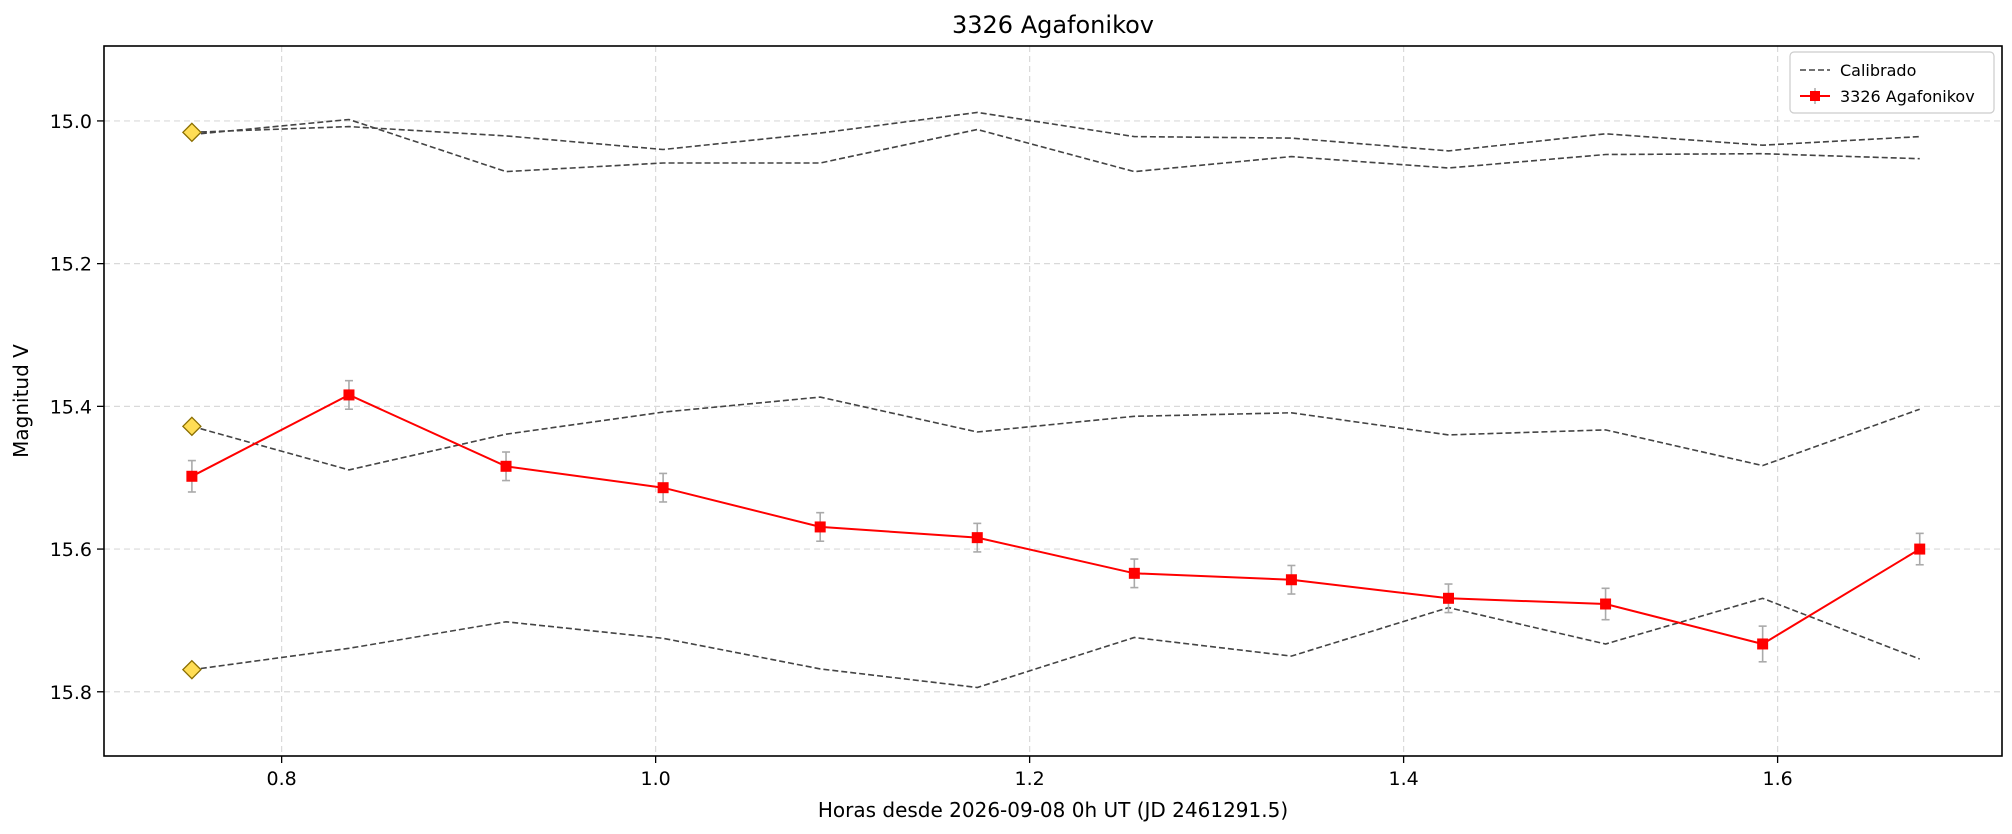 Image resolution: width=2012 pixels, height=834 pixels. I want to click on legend-box, so click(1892, 82).